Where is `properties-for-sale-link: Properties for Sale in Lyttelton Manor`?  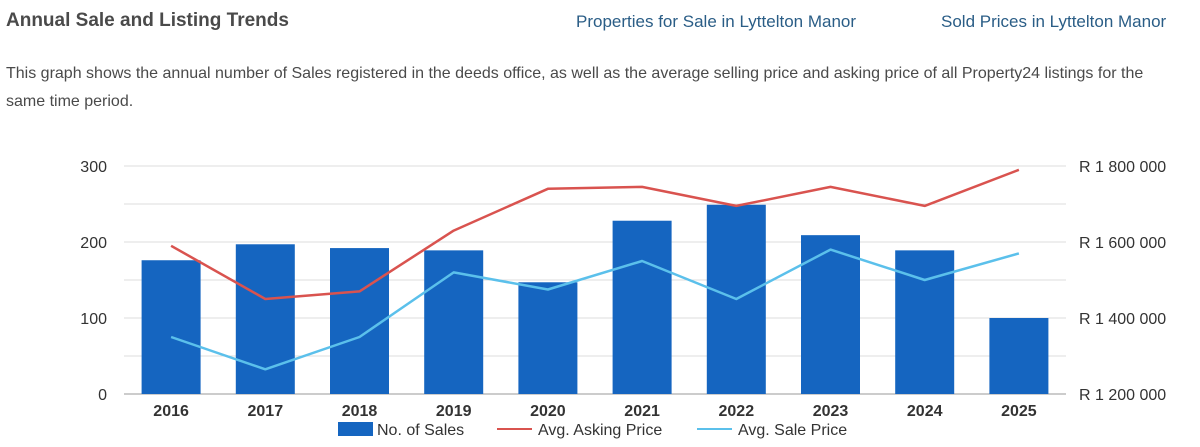
properties-for-sale-link: Properties for Sale in Lyttelton Manor is located at coordinates (716, 21).